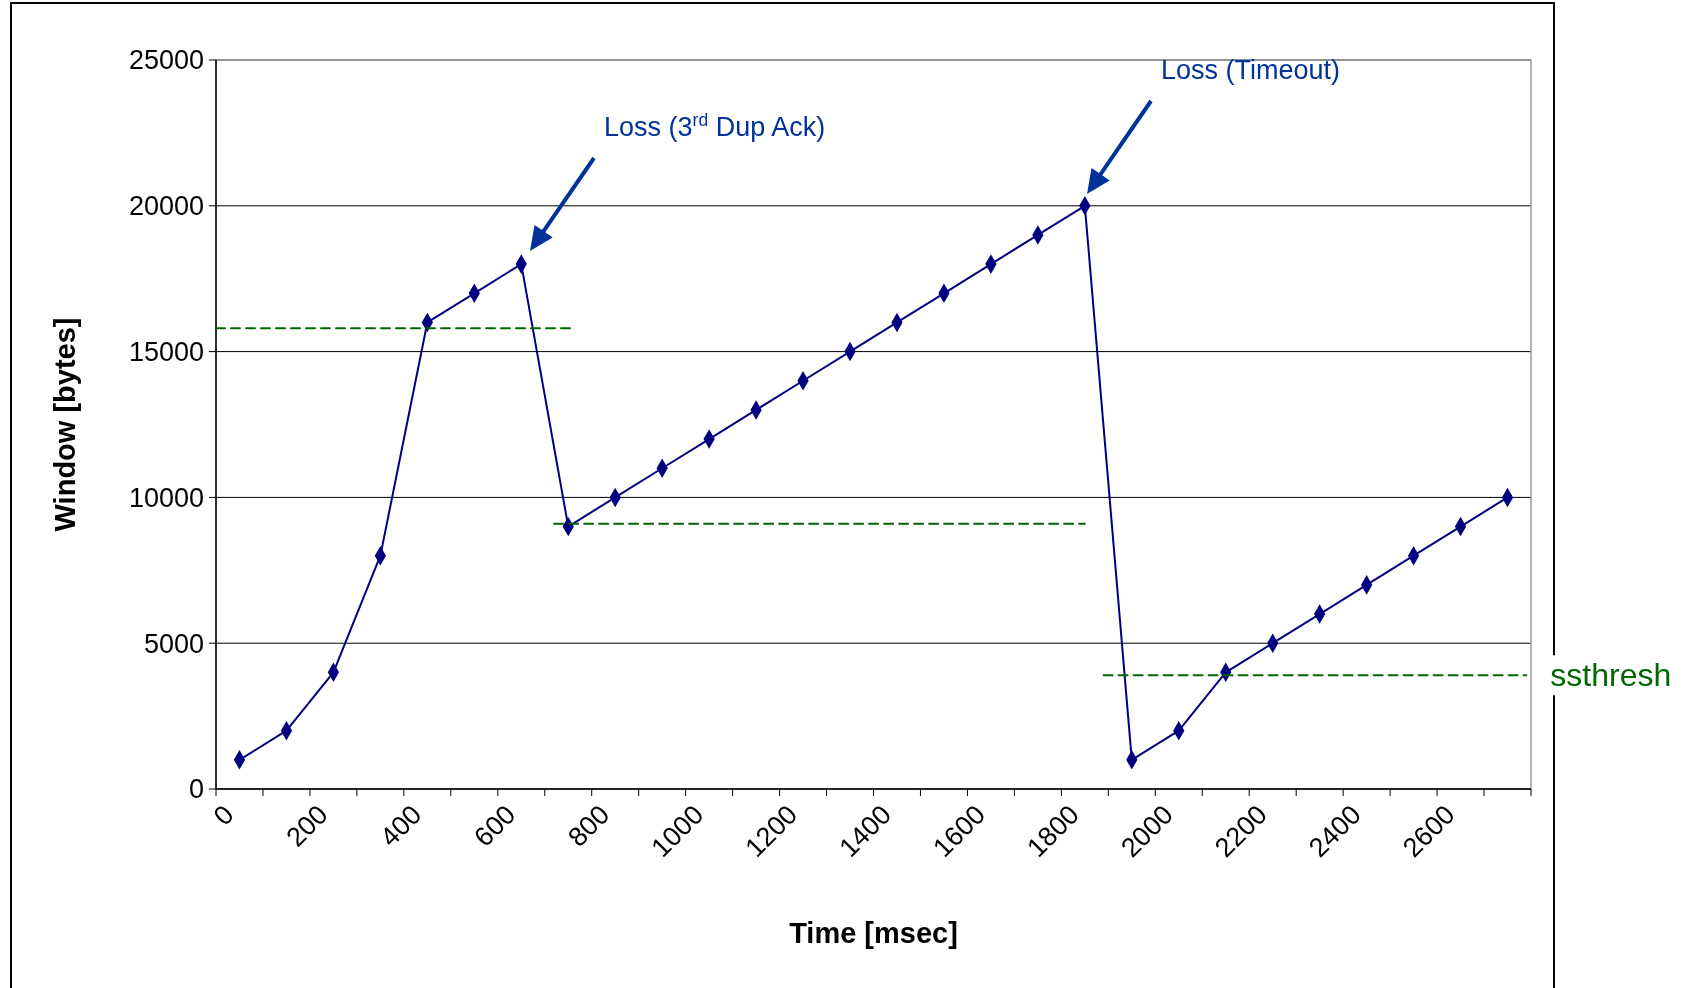 The image size is (1702, 988). What do you see at coordinates (166, 352) in the screenshot?
I see `y-tick-label: 15000` at bounding box center [166, 352].